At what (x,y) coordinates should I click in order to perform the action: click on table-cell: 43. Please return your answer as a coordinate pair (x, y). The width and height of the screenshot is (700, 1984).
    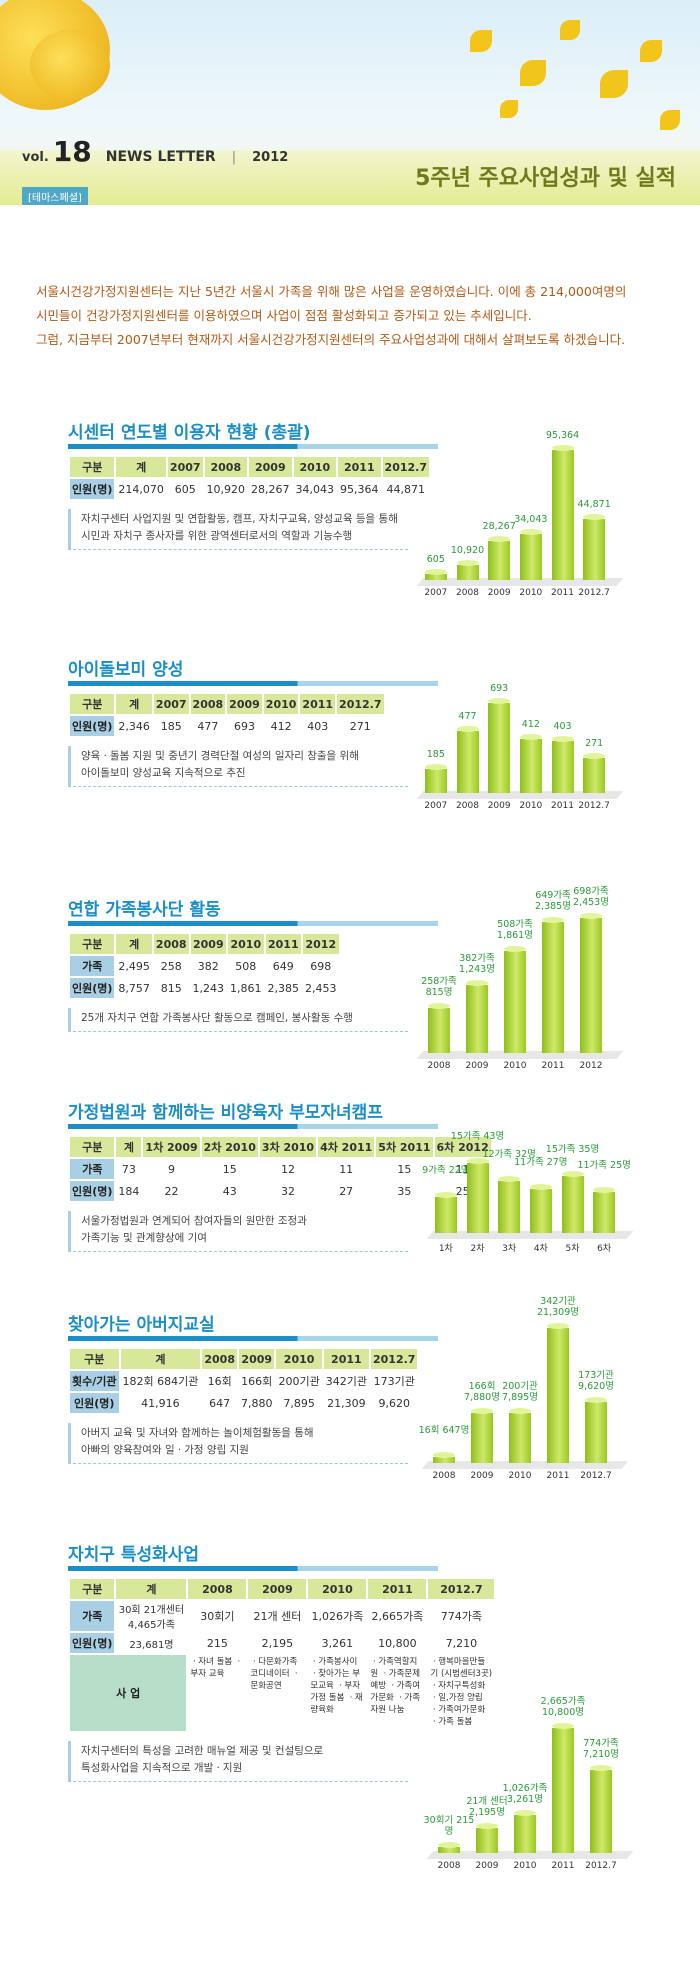
    Looking at the image, I should click on (229, 1191).